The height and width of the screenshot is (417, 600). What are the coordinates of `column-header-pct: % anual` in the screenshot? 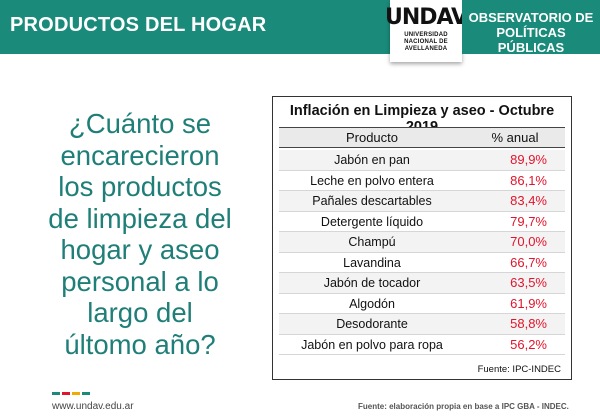 It's located at (515, 137).